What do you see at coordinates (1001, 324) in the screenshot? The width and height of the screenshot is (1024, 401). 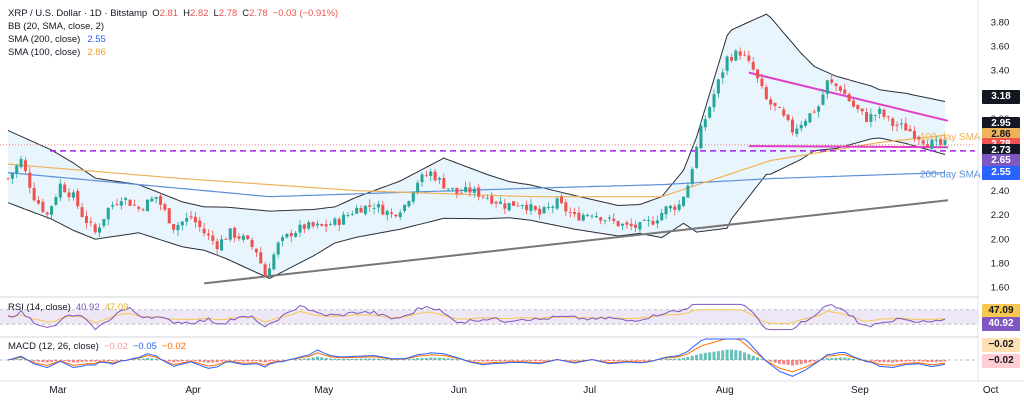 I see `rsi-value-label: 40.92` at bounding box center [1001, 324].